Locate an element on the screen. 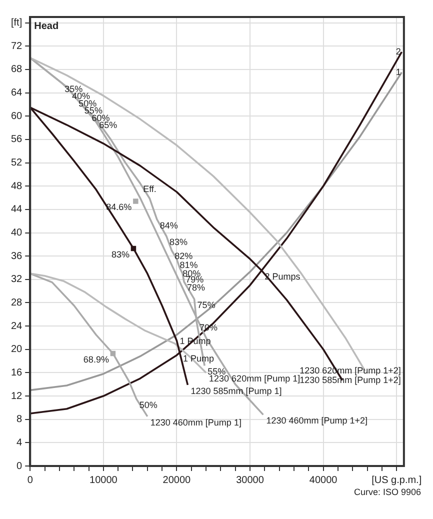  x-tick-label: 20000 is located at coordinates (177, 480).